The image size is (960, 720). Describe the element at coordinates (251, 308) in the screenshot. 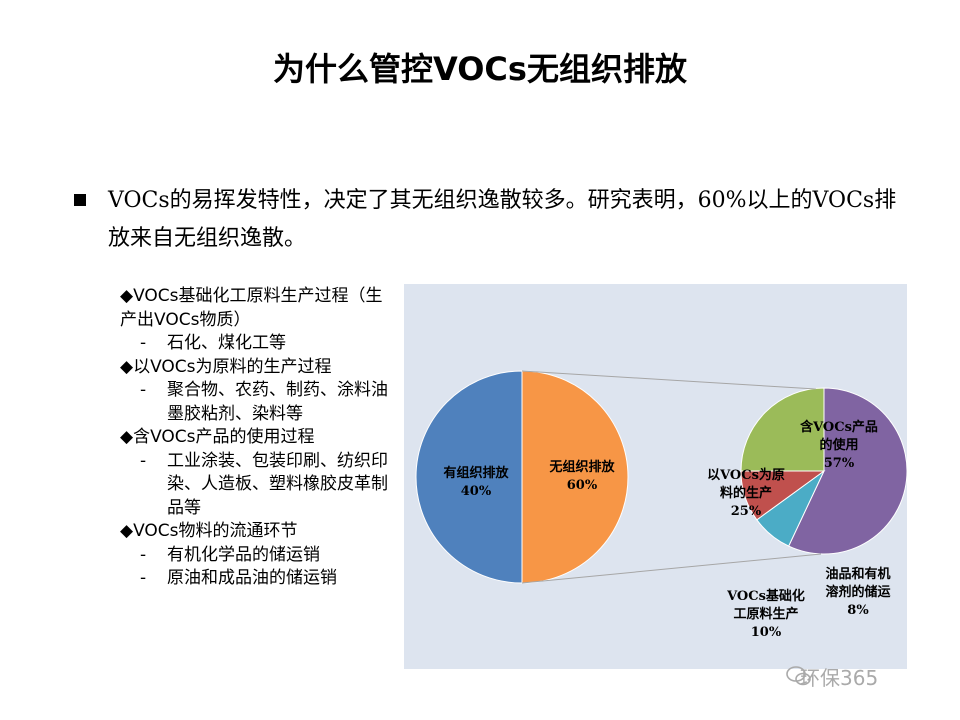

I see `source-heading: ◆VOCs基础化工原料生产过程（生产出VOCs物质）` at that location.